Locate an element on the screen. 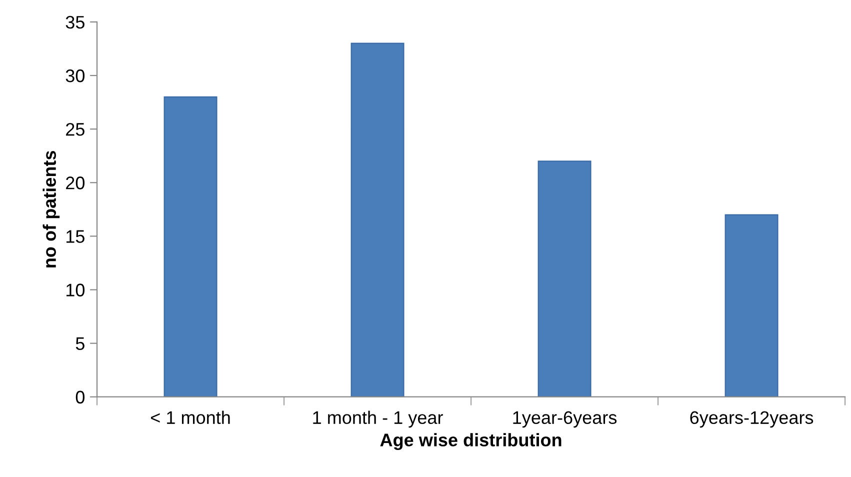 This screenshot has height=477, width=851. y-tick-label: 10 is located at coordinates (75, 290).